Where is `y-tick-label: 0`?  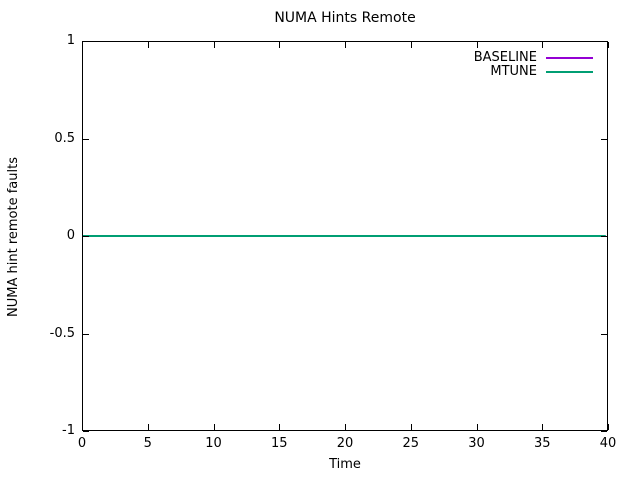 y-tick-label: 0 is located at coordinates (70, 235).